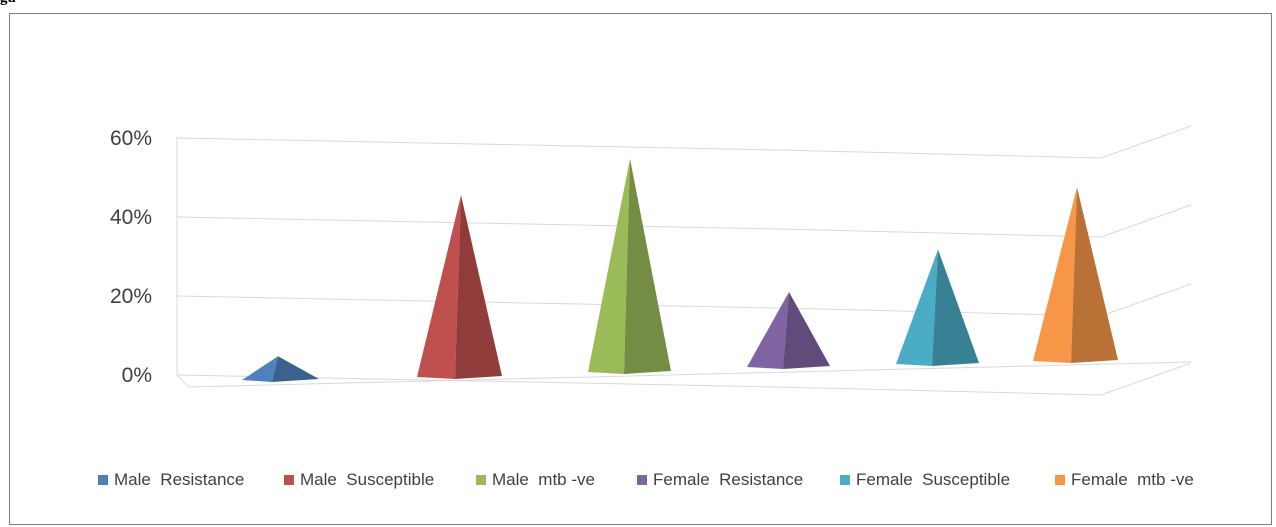 The width and height of the screenshot is (1276, 527). I want to click on legend-label: Male Susceptible, so click(367, 479).